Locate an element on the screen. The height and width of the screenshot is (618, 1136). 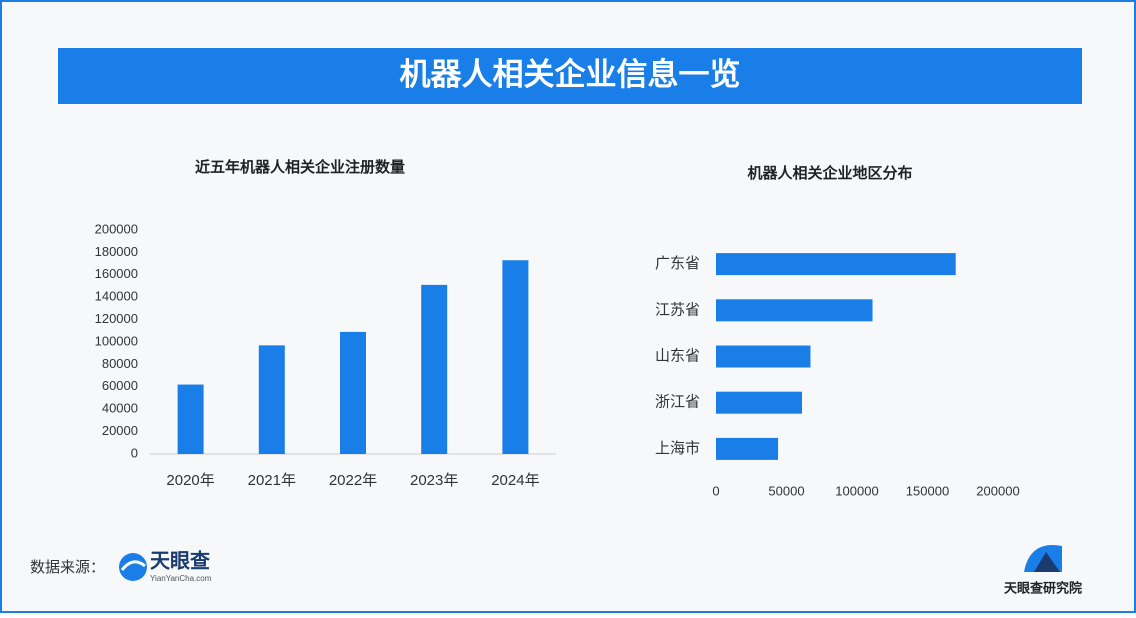
y-tick-label: 40000 is located at coordinates (120, 408).